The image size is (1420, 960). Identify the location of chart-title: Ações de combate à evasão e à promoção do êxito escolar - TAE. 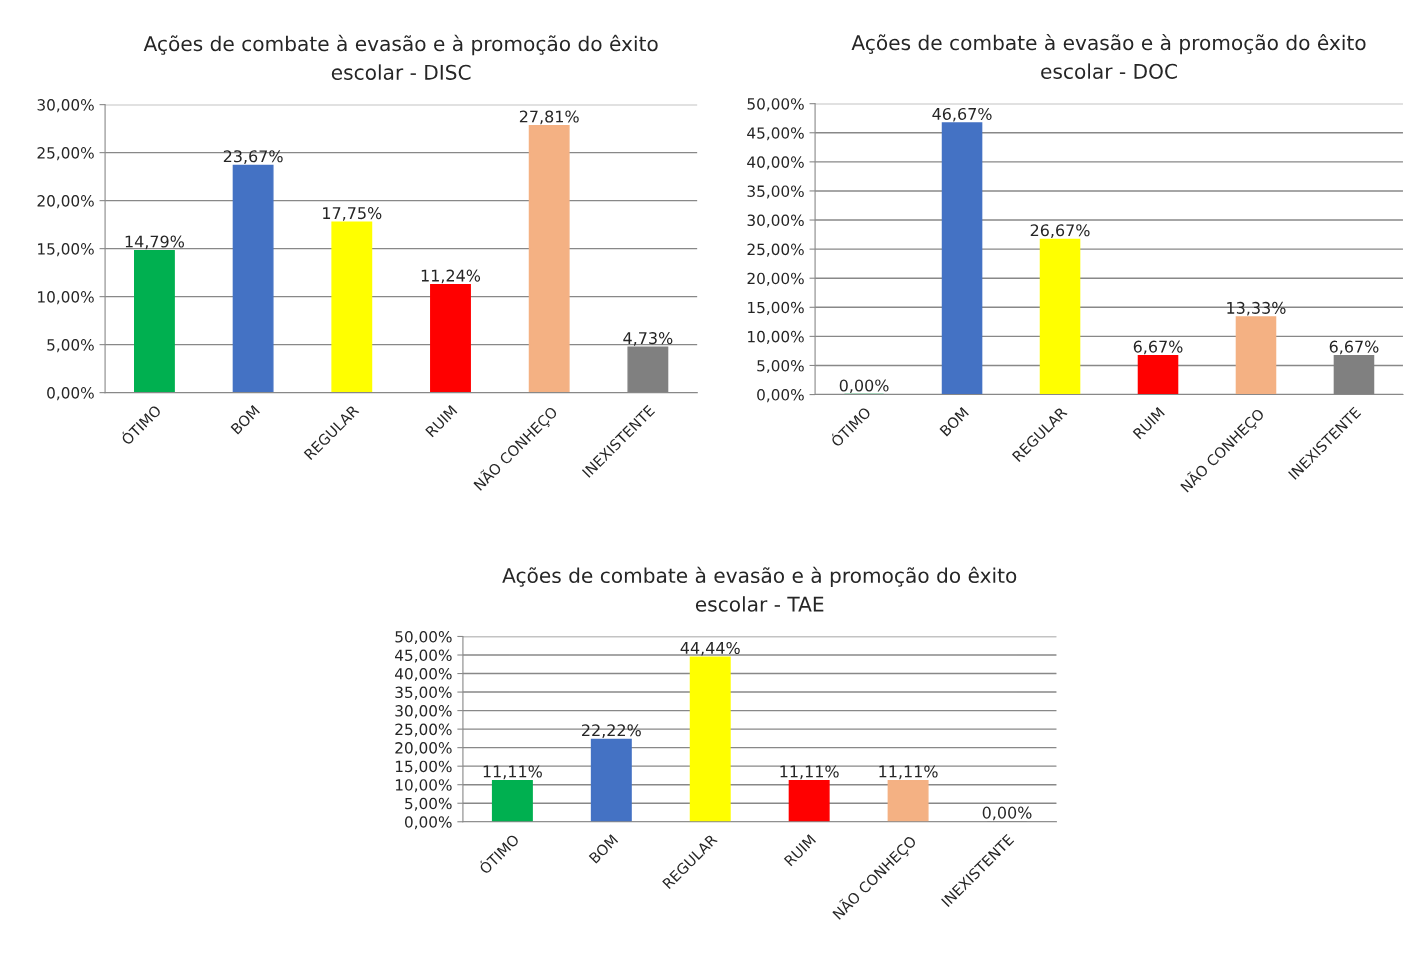
(759, 589).